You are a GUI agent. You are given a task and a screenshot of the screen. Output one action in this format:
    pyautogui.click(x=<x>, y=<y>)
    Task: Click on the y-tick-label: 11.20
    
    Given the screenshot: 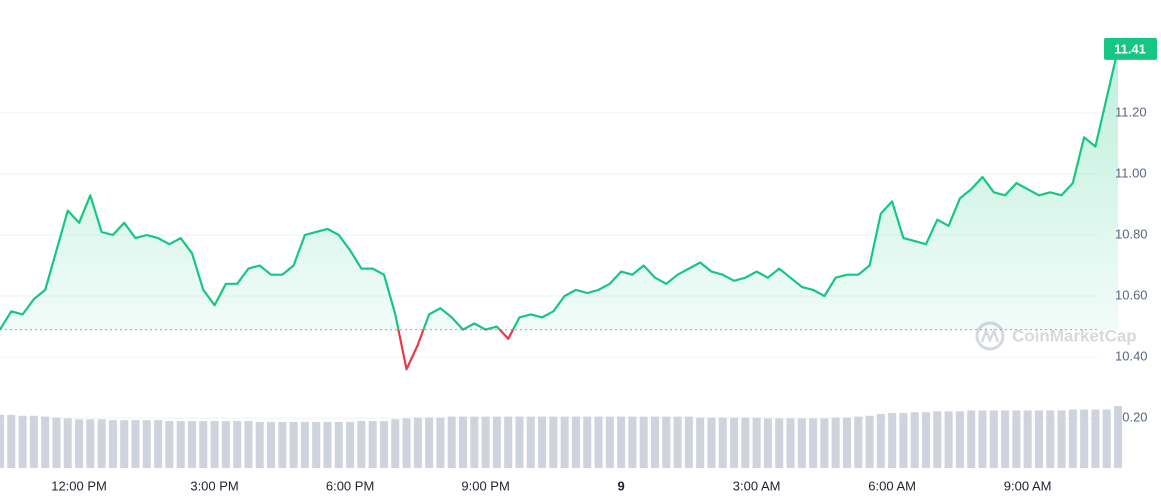 What is the action you would take?
    pyautogui.click(x=1131, y=111)
    